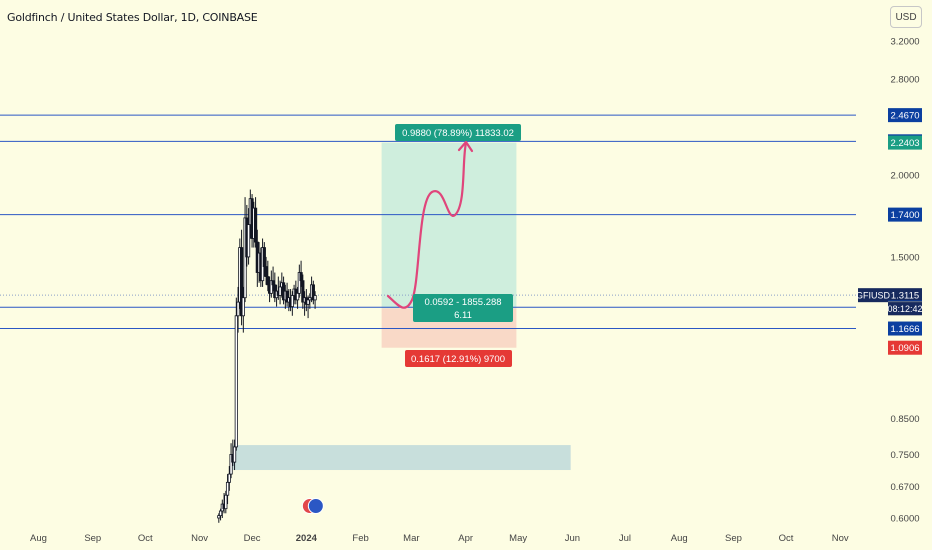 The height and width of the screenshot is (550, 932). I want to click on economic-event-icon, so click(315, 506).